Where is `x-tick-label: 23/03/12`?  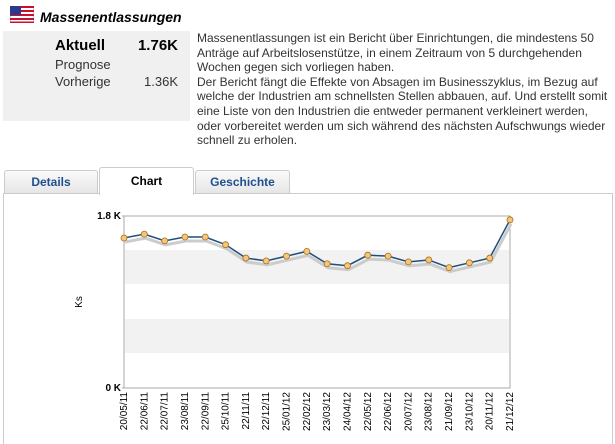
x-tick-label: 23/03/12 is located at coordinates (327, 411).